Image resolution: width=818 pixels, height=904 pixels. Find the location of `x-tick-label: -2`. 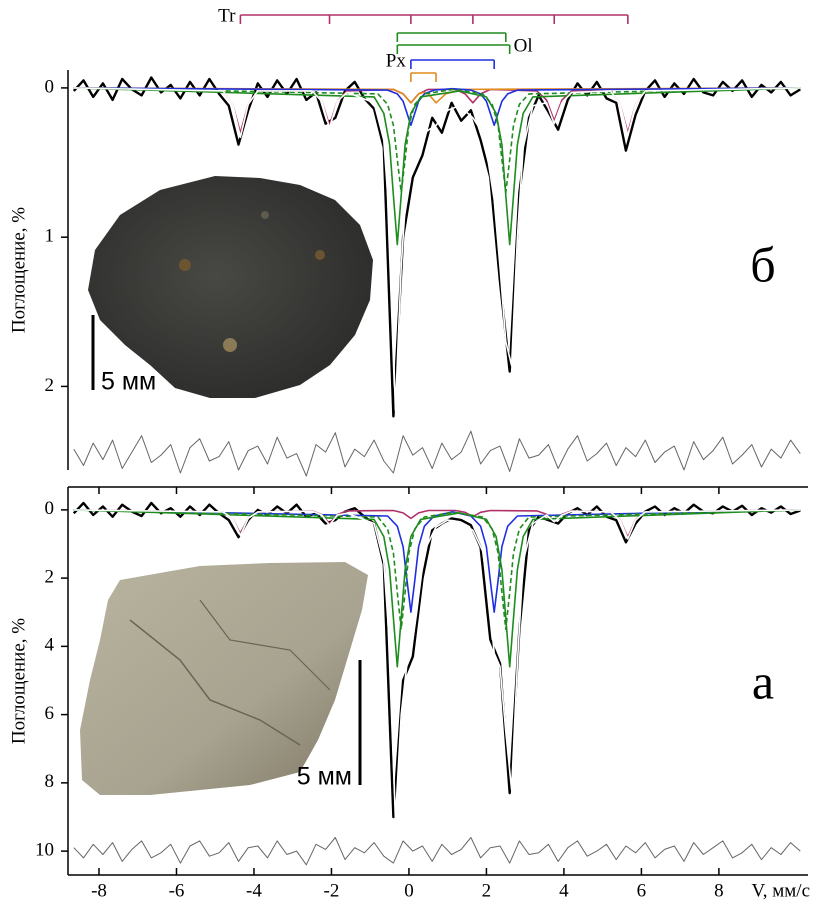

x-tick-label: -2 is located at coordinates (332, 890).